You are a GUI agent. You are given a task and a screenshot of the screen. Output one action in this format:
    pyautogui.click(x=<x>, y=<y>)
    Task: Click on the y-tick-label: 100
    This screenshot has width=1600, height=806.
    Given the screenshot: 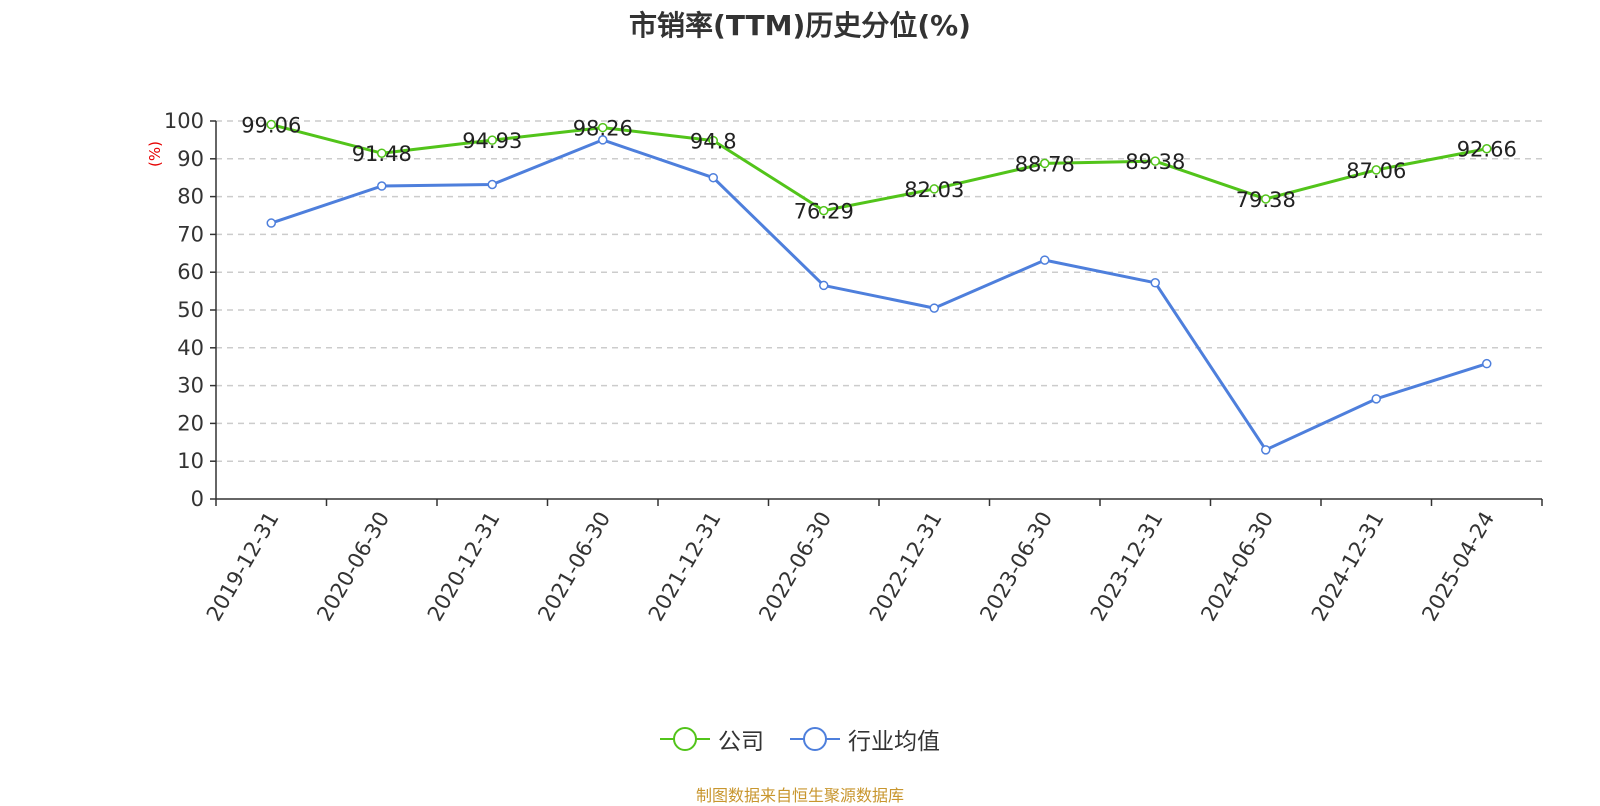 What is the action you would take?
    pyautogui.click(x=184, y=121)
    